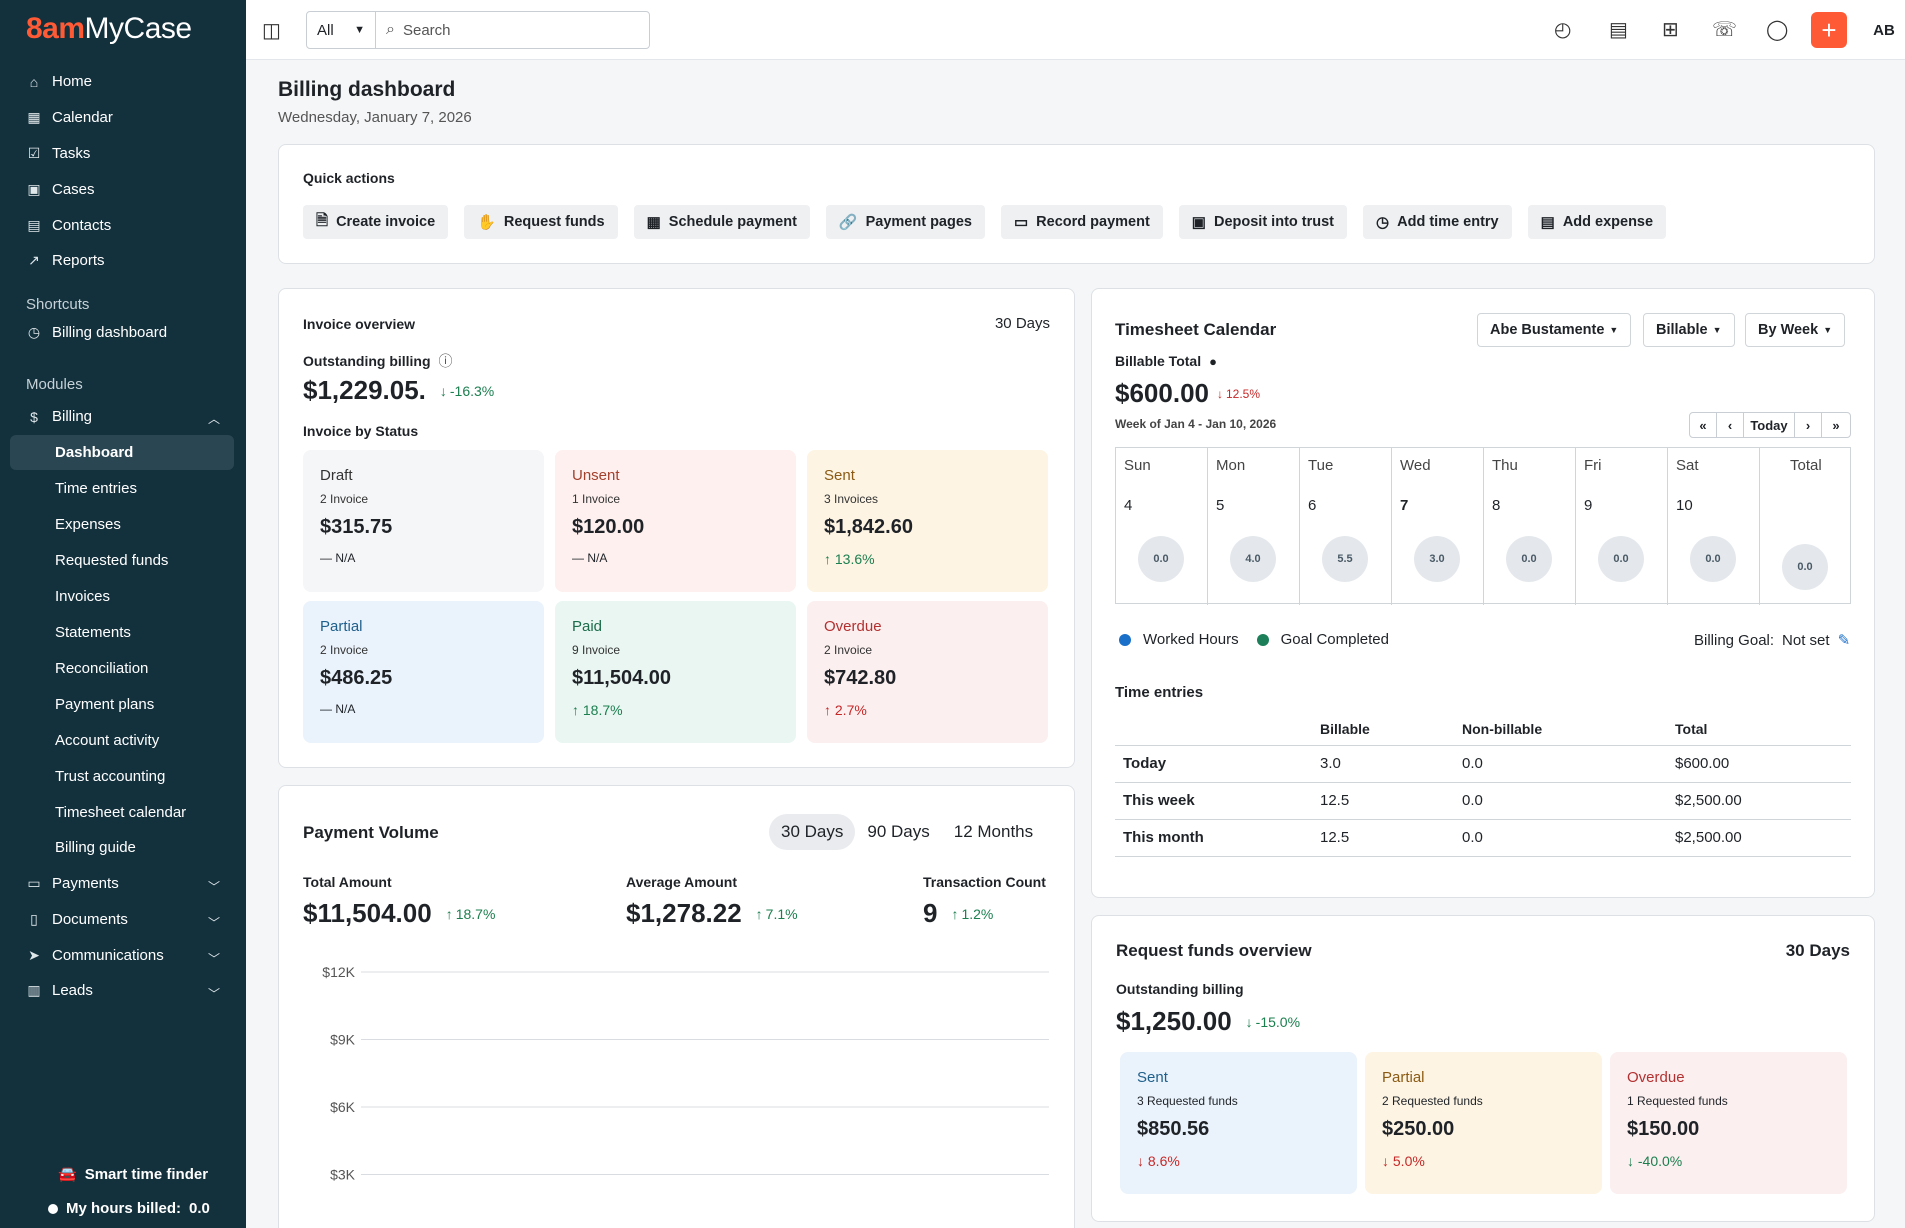  What do you see at coordinates (1483, 1123) in the screenshot?
I see `rf-tile-partial: Partial 2 Requested funds $250.00 ↓ 5.0%` at bounding box center [1483, 1123].